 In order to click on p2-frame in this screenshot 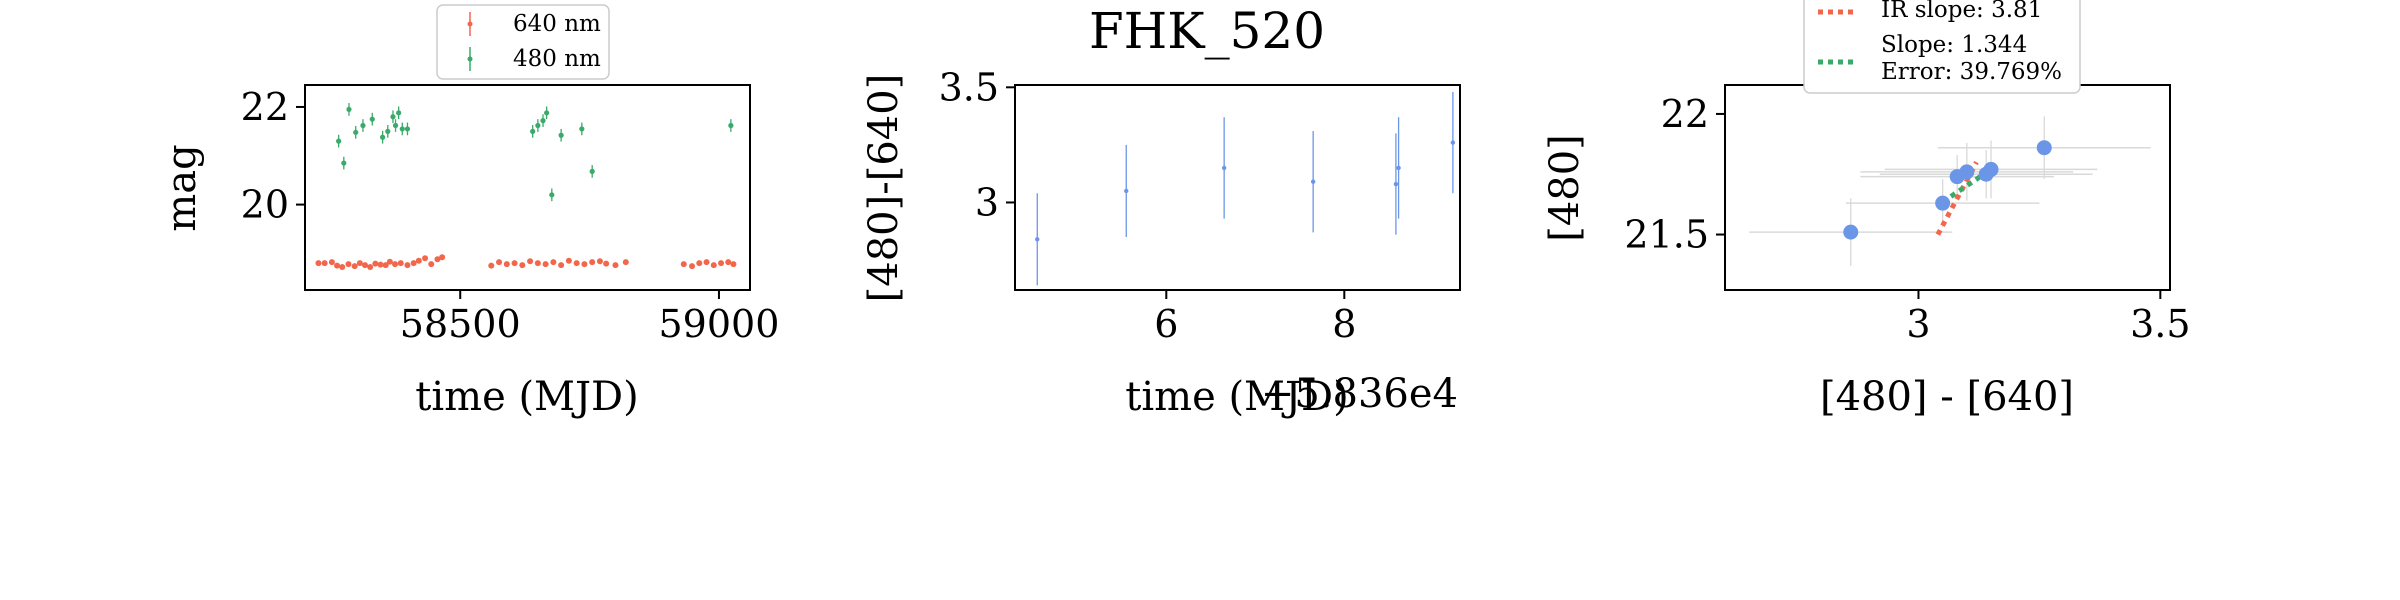, I will do `click(1947, 187)`.